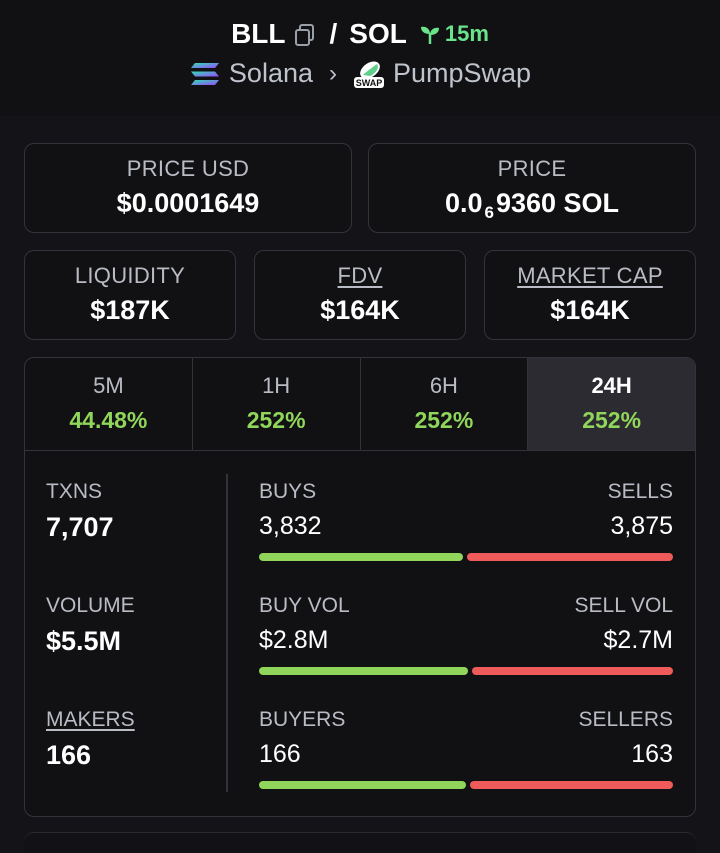  What do you see at coordinates (276, 420) in the screenshot?
I see `tab-1h-change: 252%` at bounding box center [276, 420].